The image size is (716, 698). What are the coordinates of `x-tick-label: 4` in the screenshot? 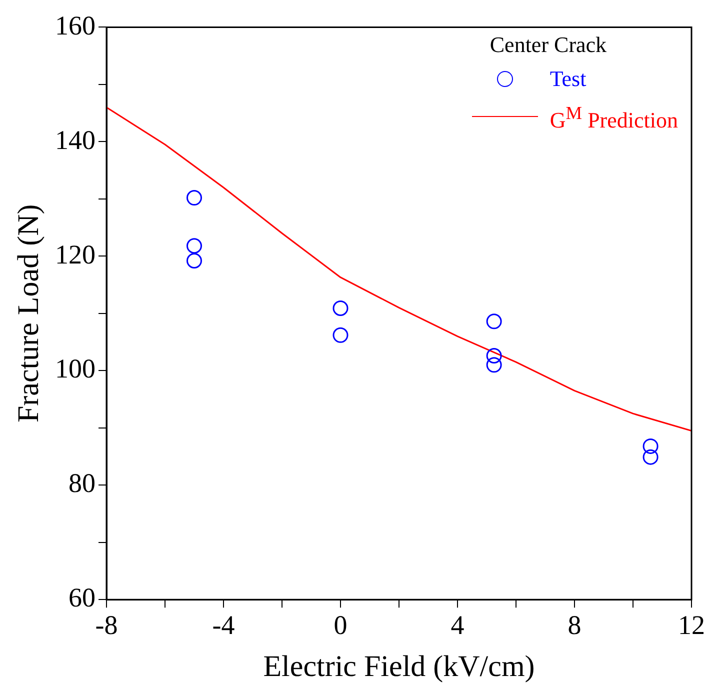 It's located at (457, 625).